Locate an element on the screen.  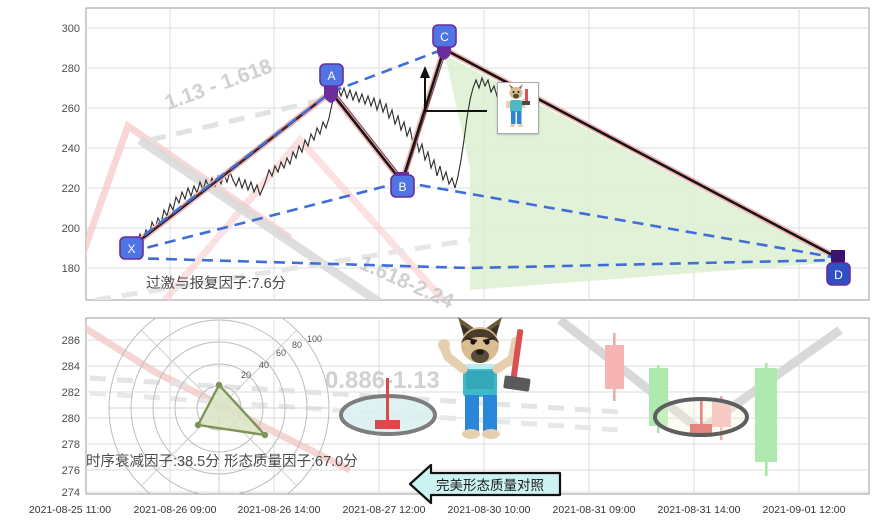
radar-series-vertices is located at coordinates (231, 410).